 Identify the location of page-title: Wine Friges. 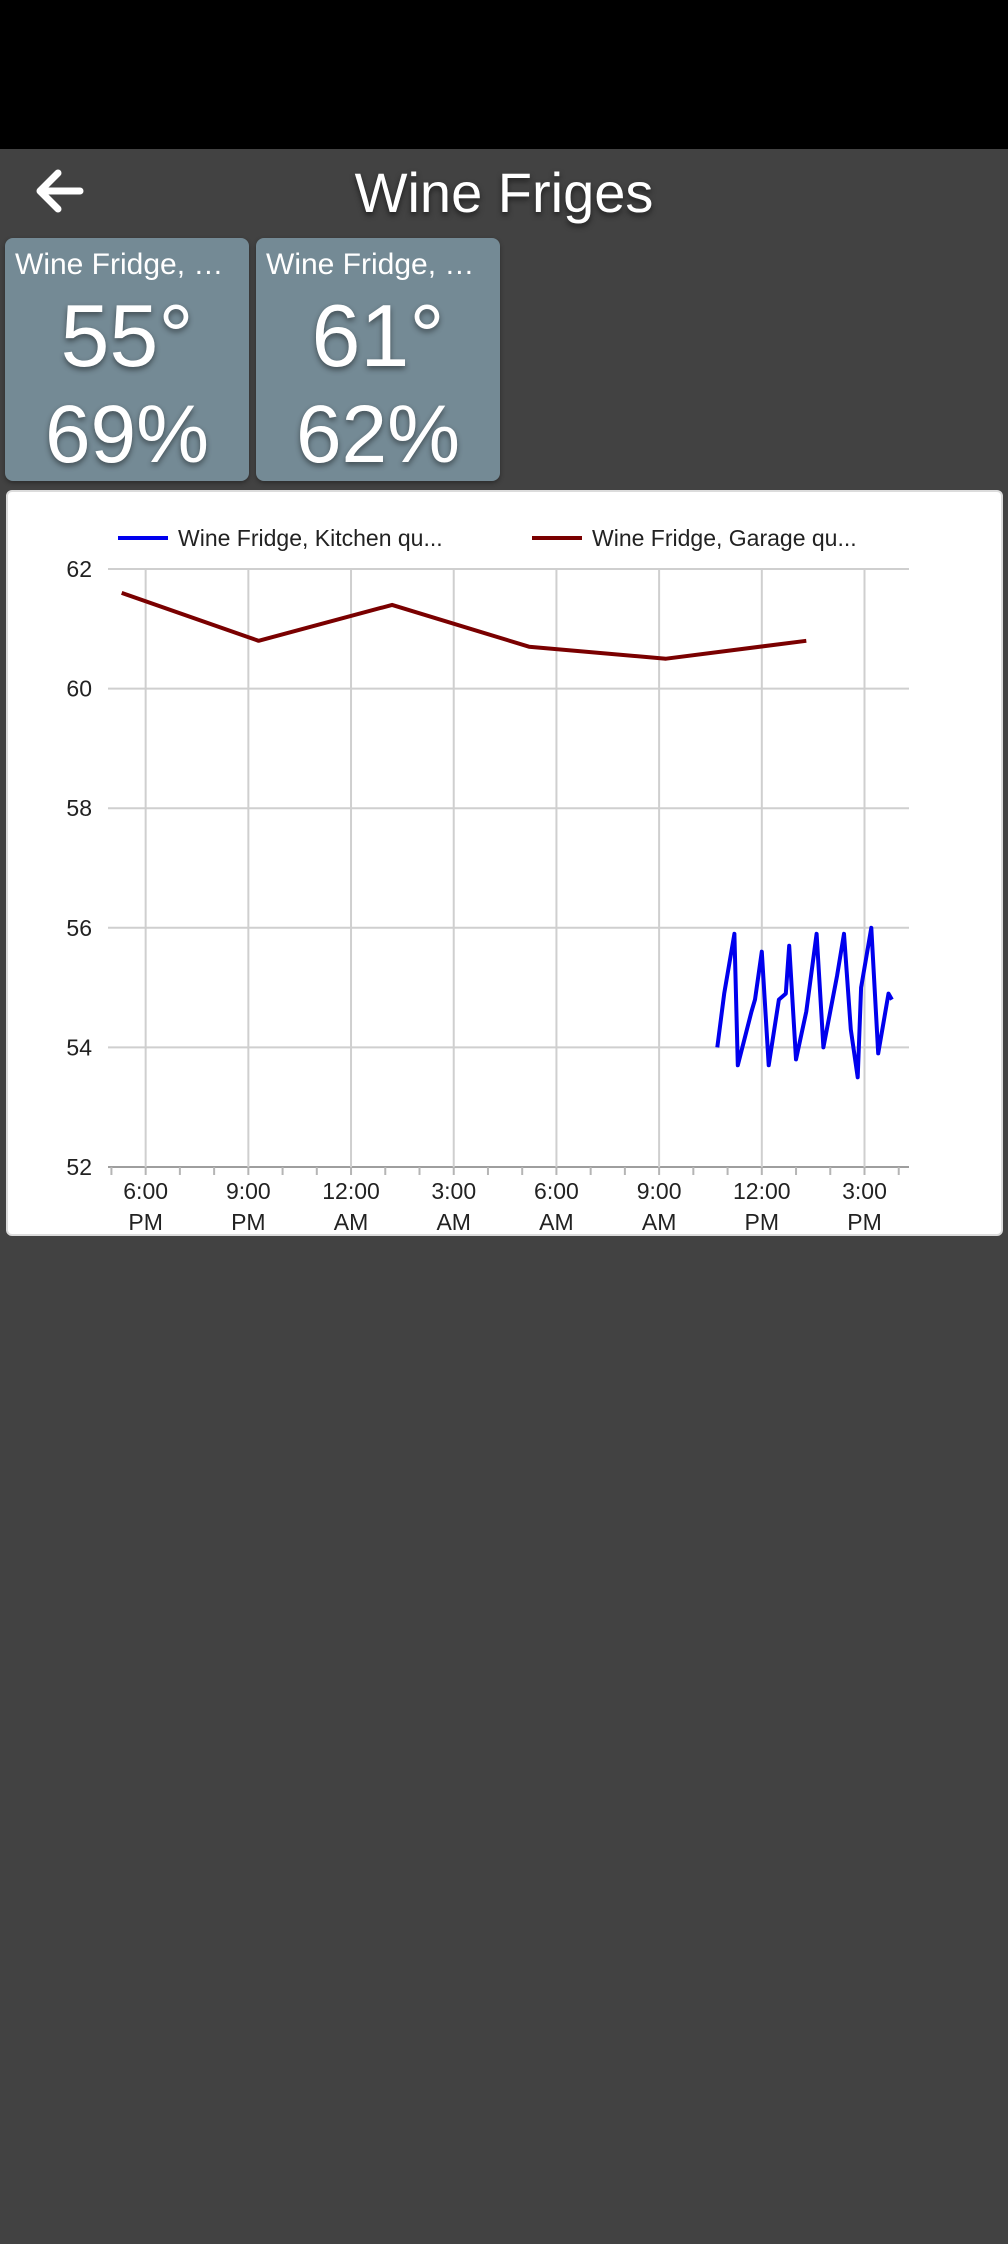
(504, 192).